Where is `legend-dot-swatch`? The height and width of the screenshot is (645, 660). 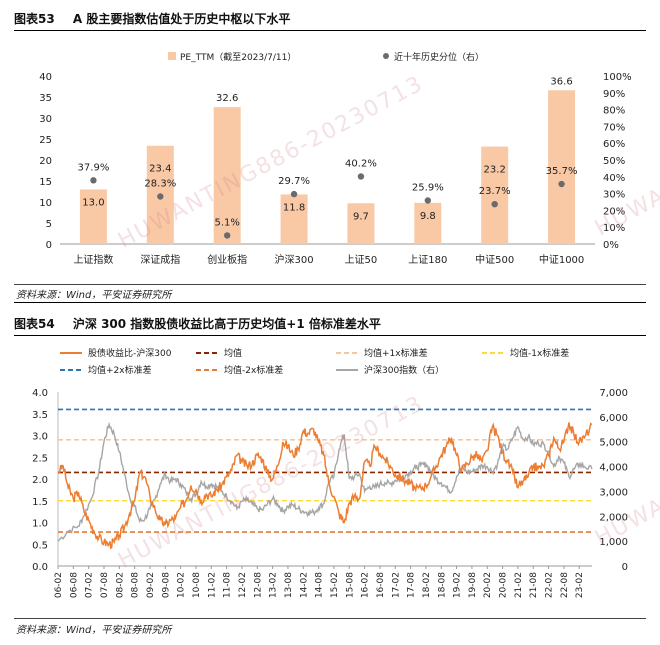 legend-dot-swatch is located at coordinates (386, 56).